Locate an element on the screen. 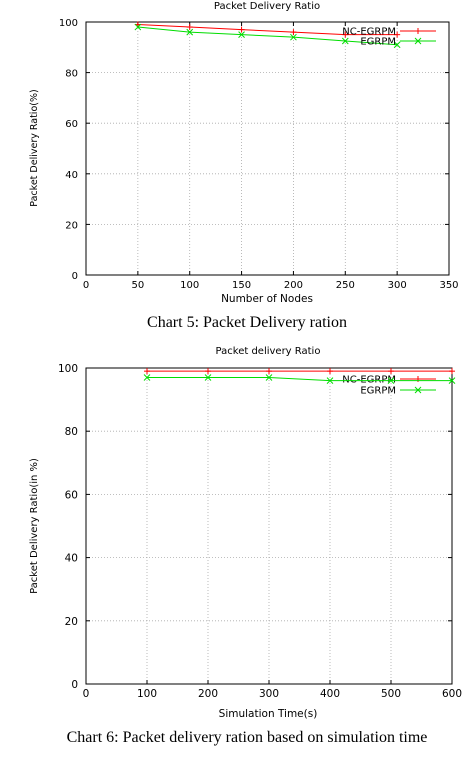 This screenshot has width=464, height=757. x-tick-label: 150 is located at coordinates (241, 285).